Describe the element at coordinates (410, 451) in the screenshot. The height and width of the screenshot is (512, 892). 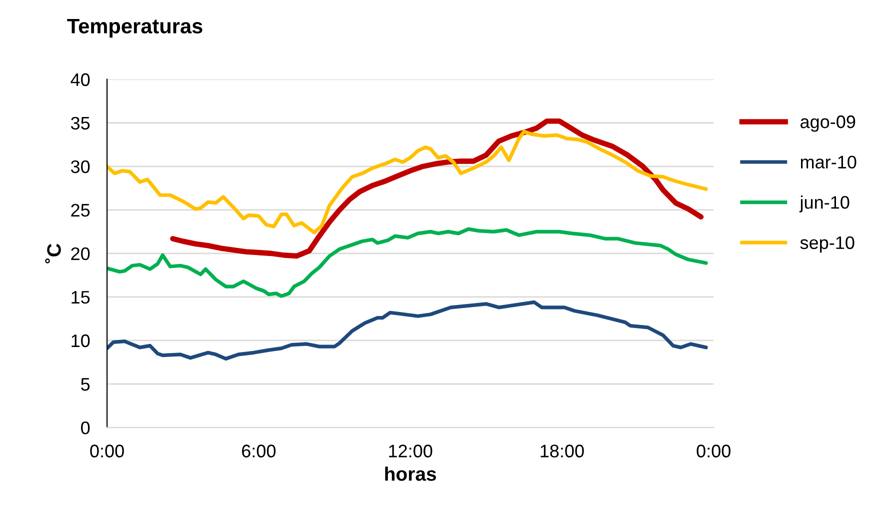
I see `x-tick-label: 12:00` at that location.